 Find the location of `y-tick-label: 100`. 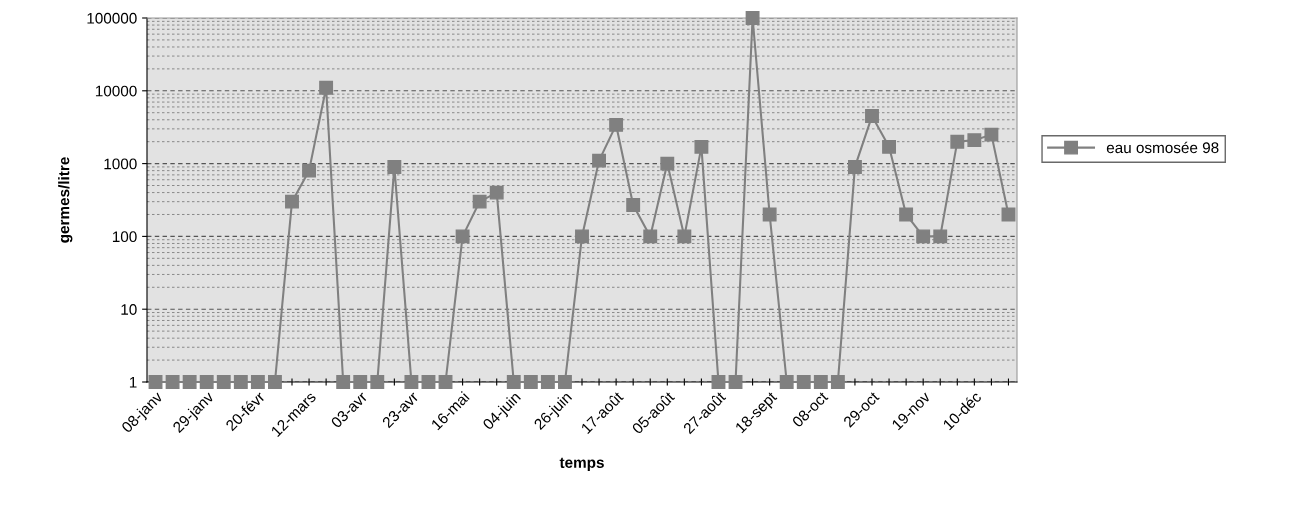

y-tick-label: 100 is located at coordinates (124, 237).